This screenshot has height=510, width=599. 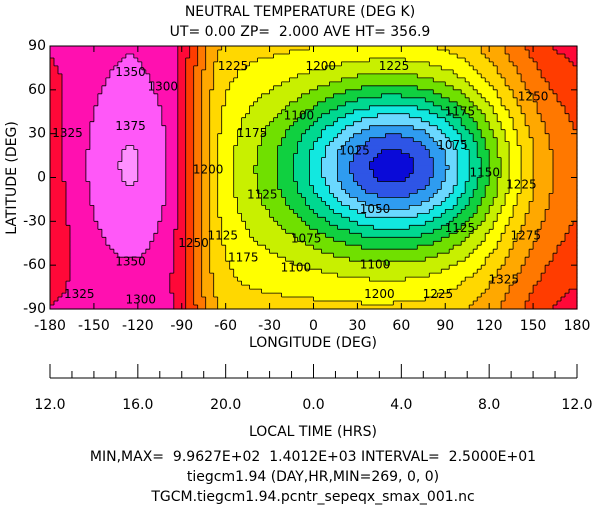 I want to click on contour-label: 1325, so click(x=504, y=279).